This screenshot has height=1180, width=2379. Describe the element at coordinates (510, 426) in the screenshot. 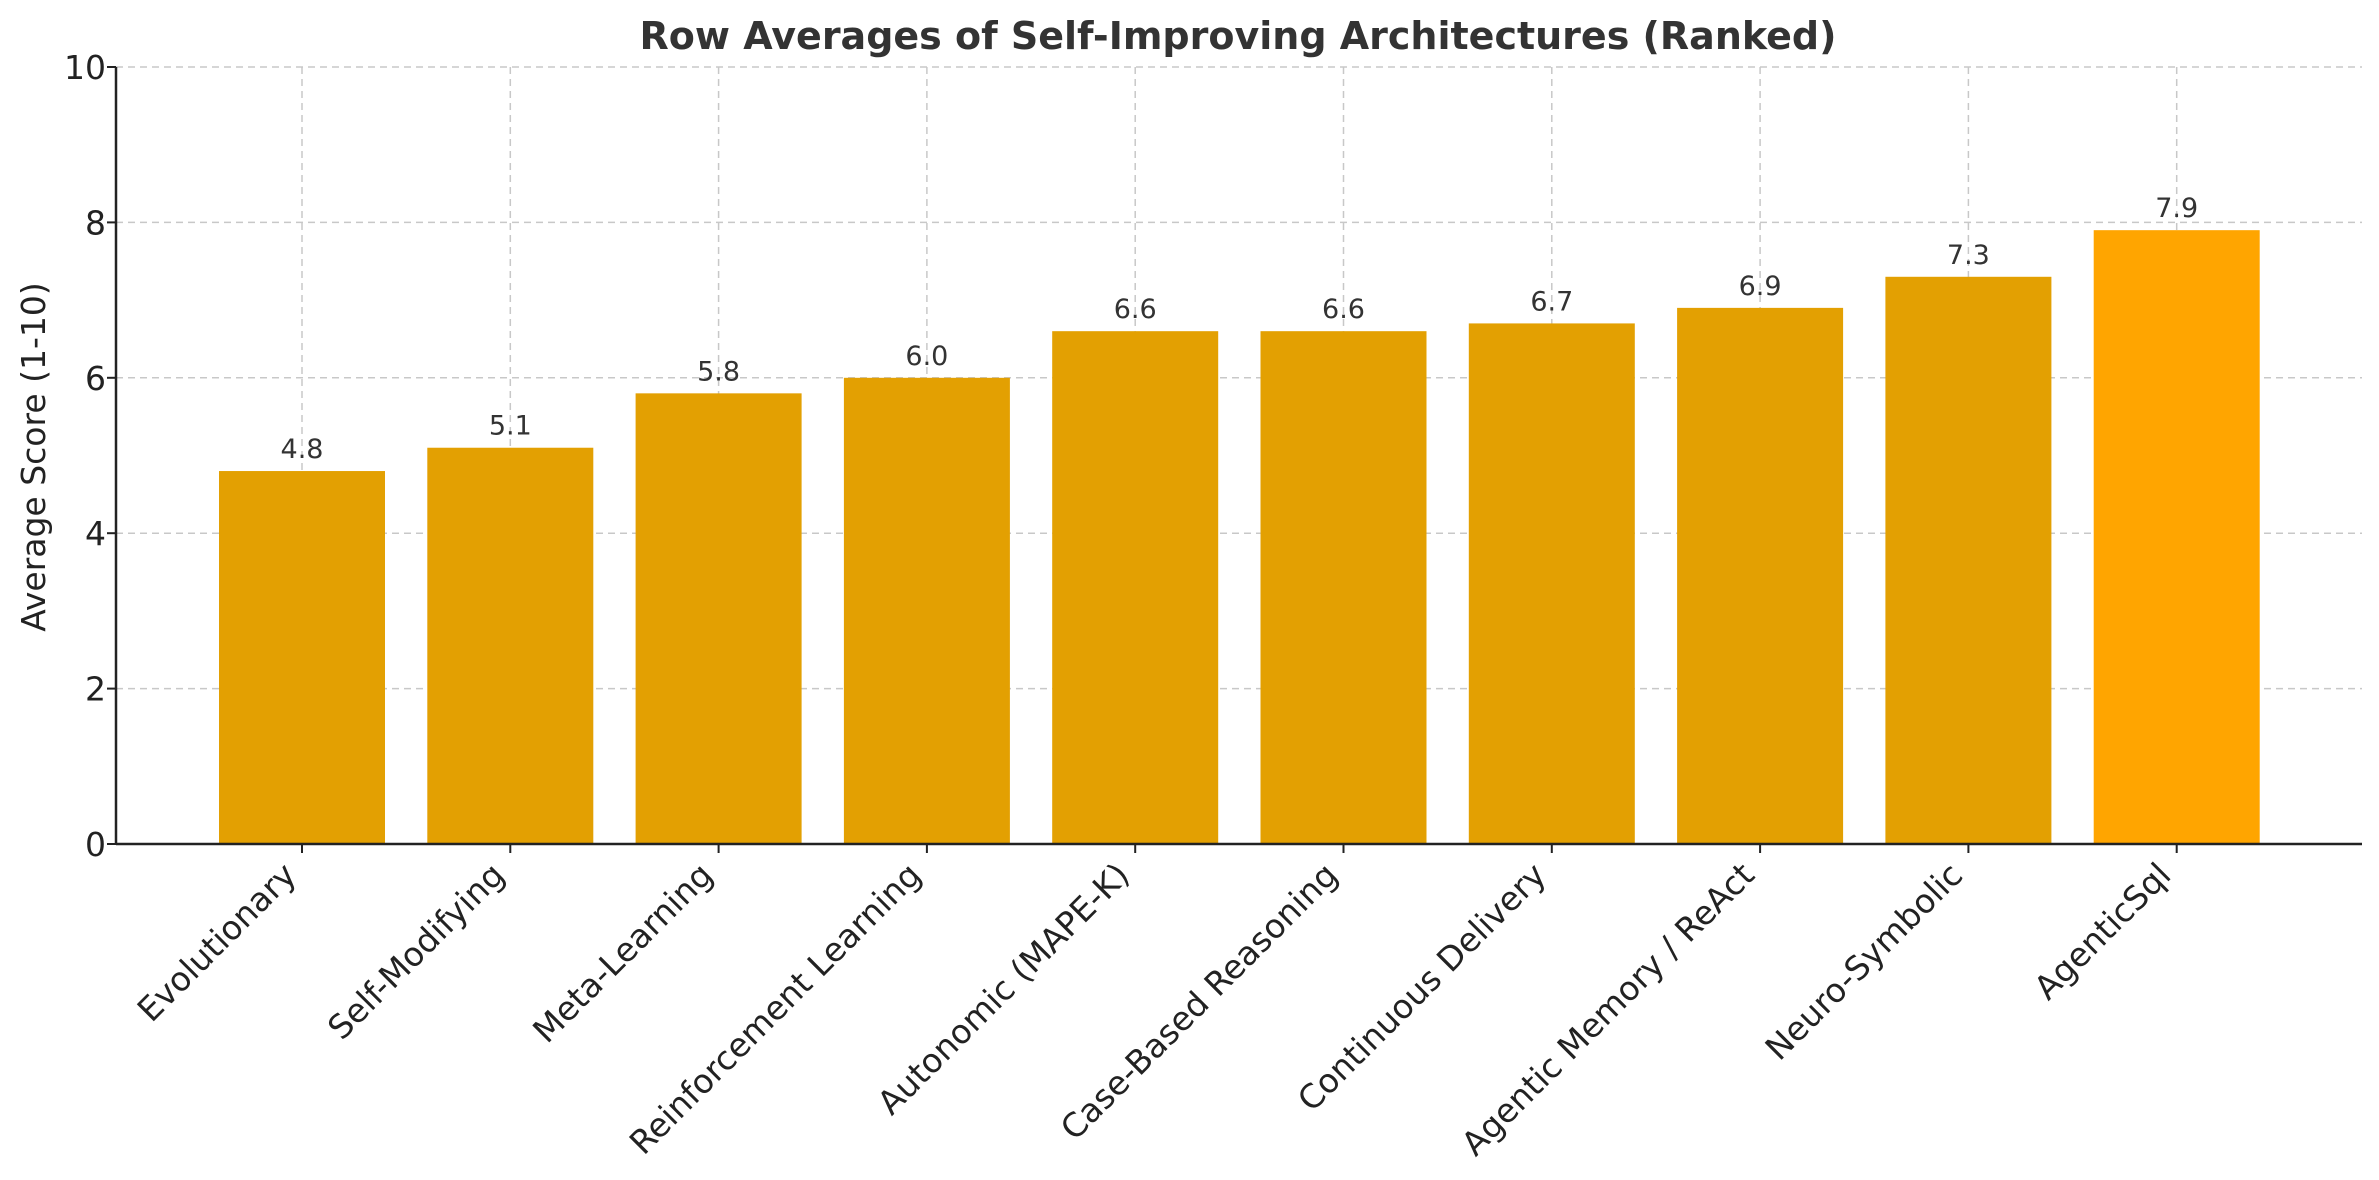

I see `data-label: 5.1` at that location.